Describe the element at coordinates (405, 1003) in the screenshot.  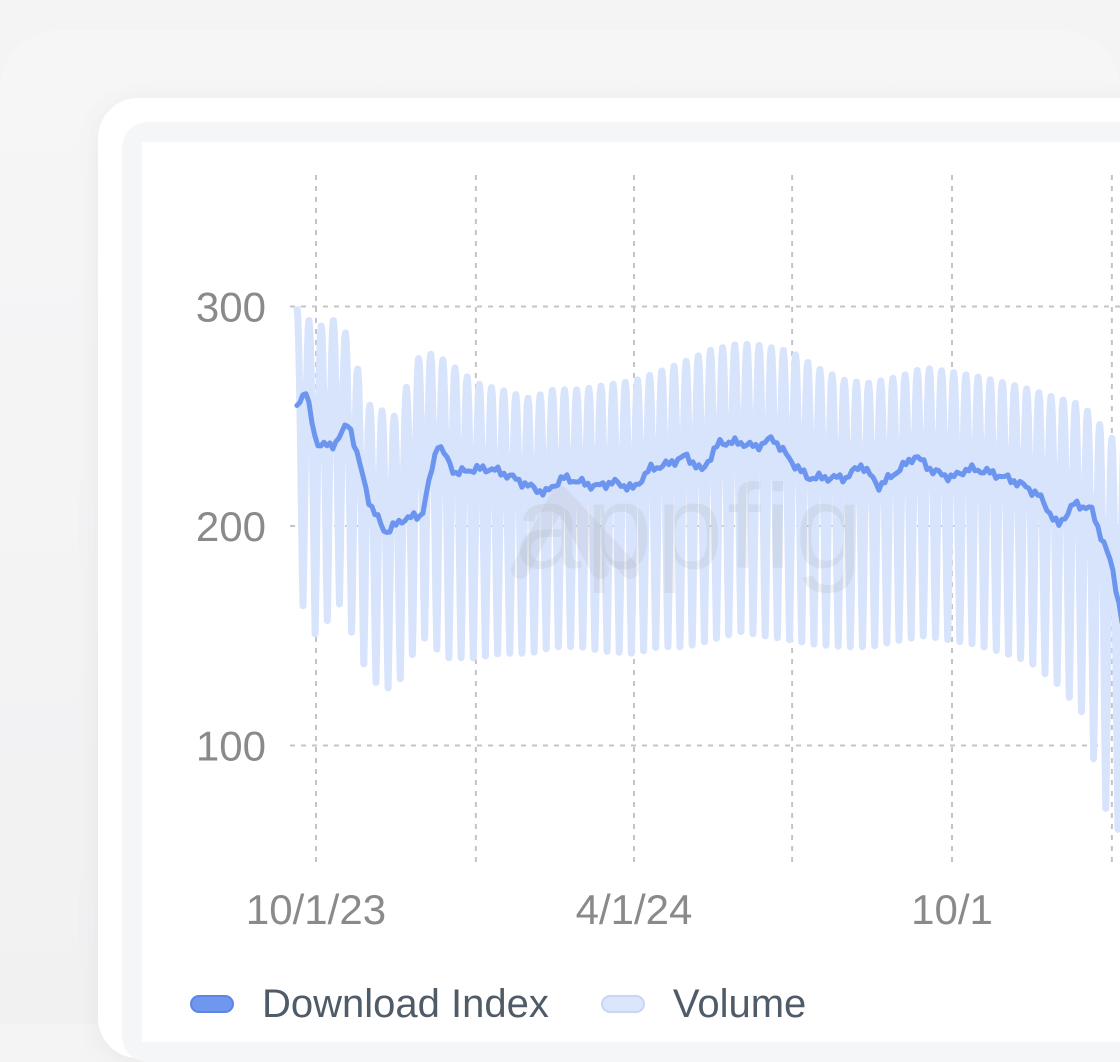
I see `legend-label-download-index: Download Index` at that location.